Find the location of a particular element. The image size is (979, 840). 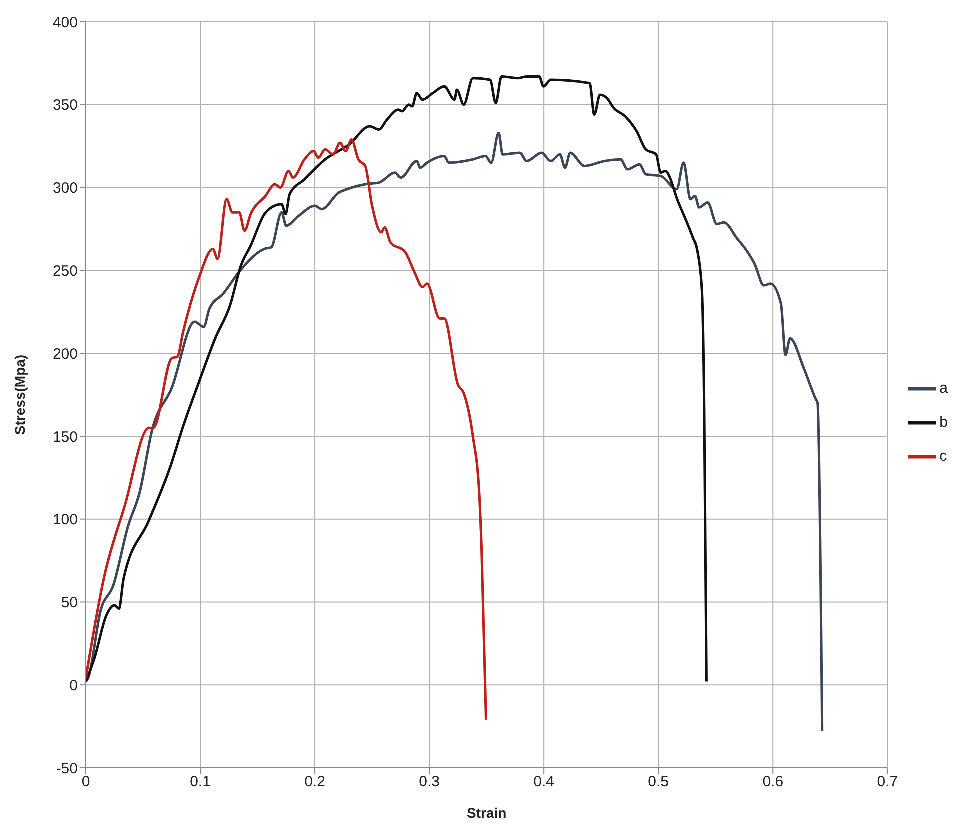

y-tick-label: 50 is located at coordinates (69, 603).